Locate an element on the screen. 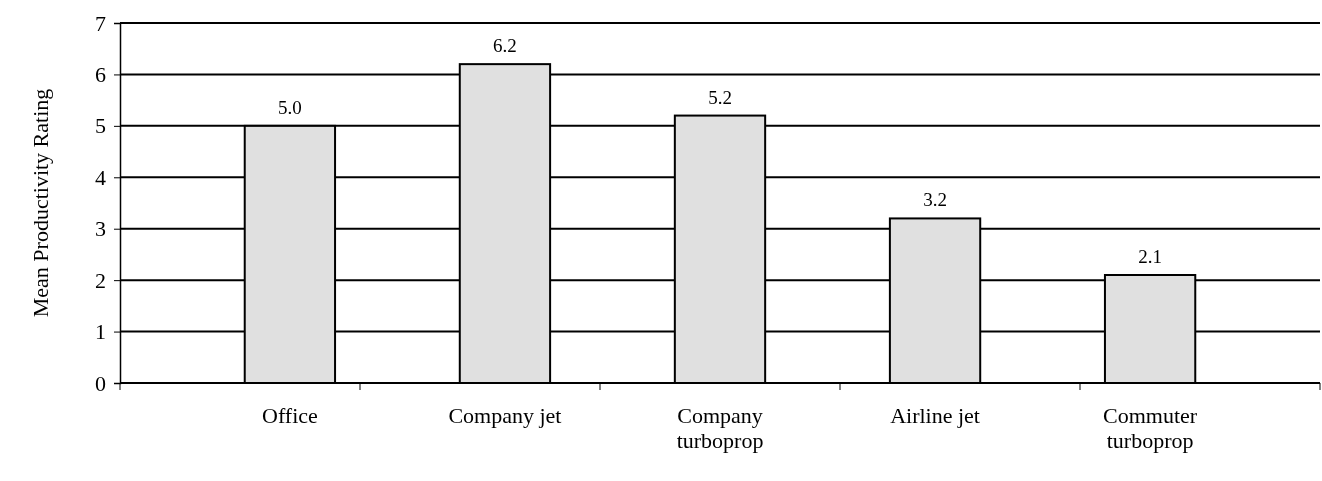 The width and height of the screenshot is (1322, 481). y-tick-label: 3 is located at coordinates (100, 229).